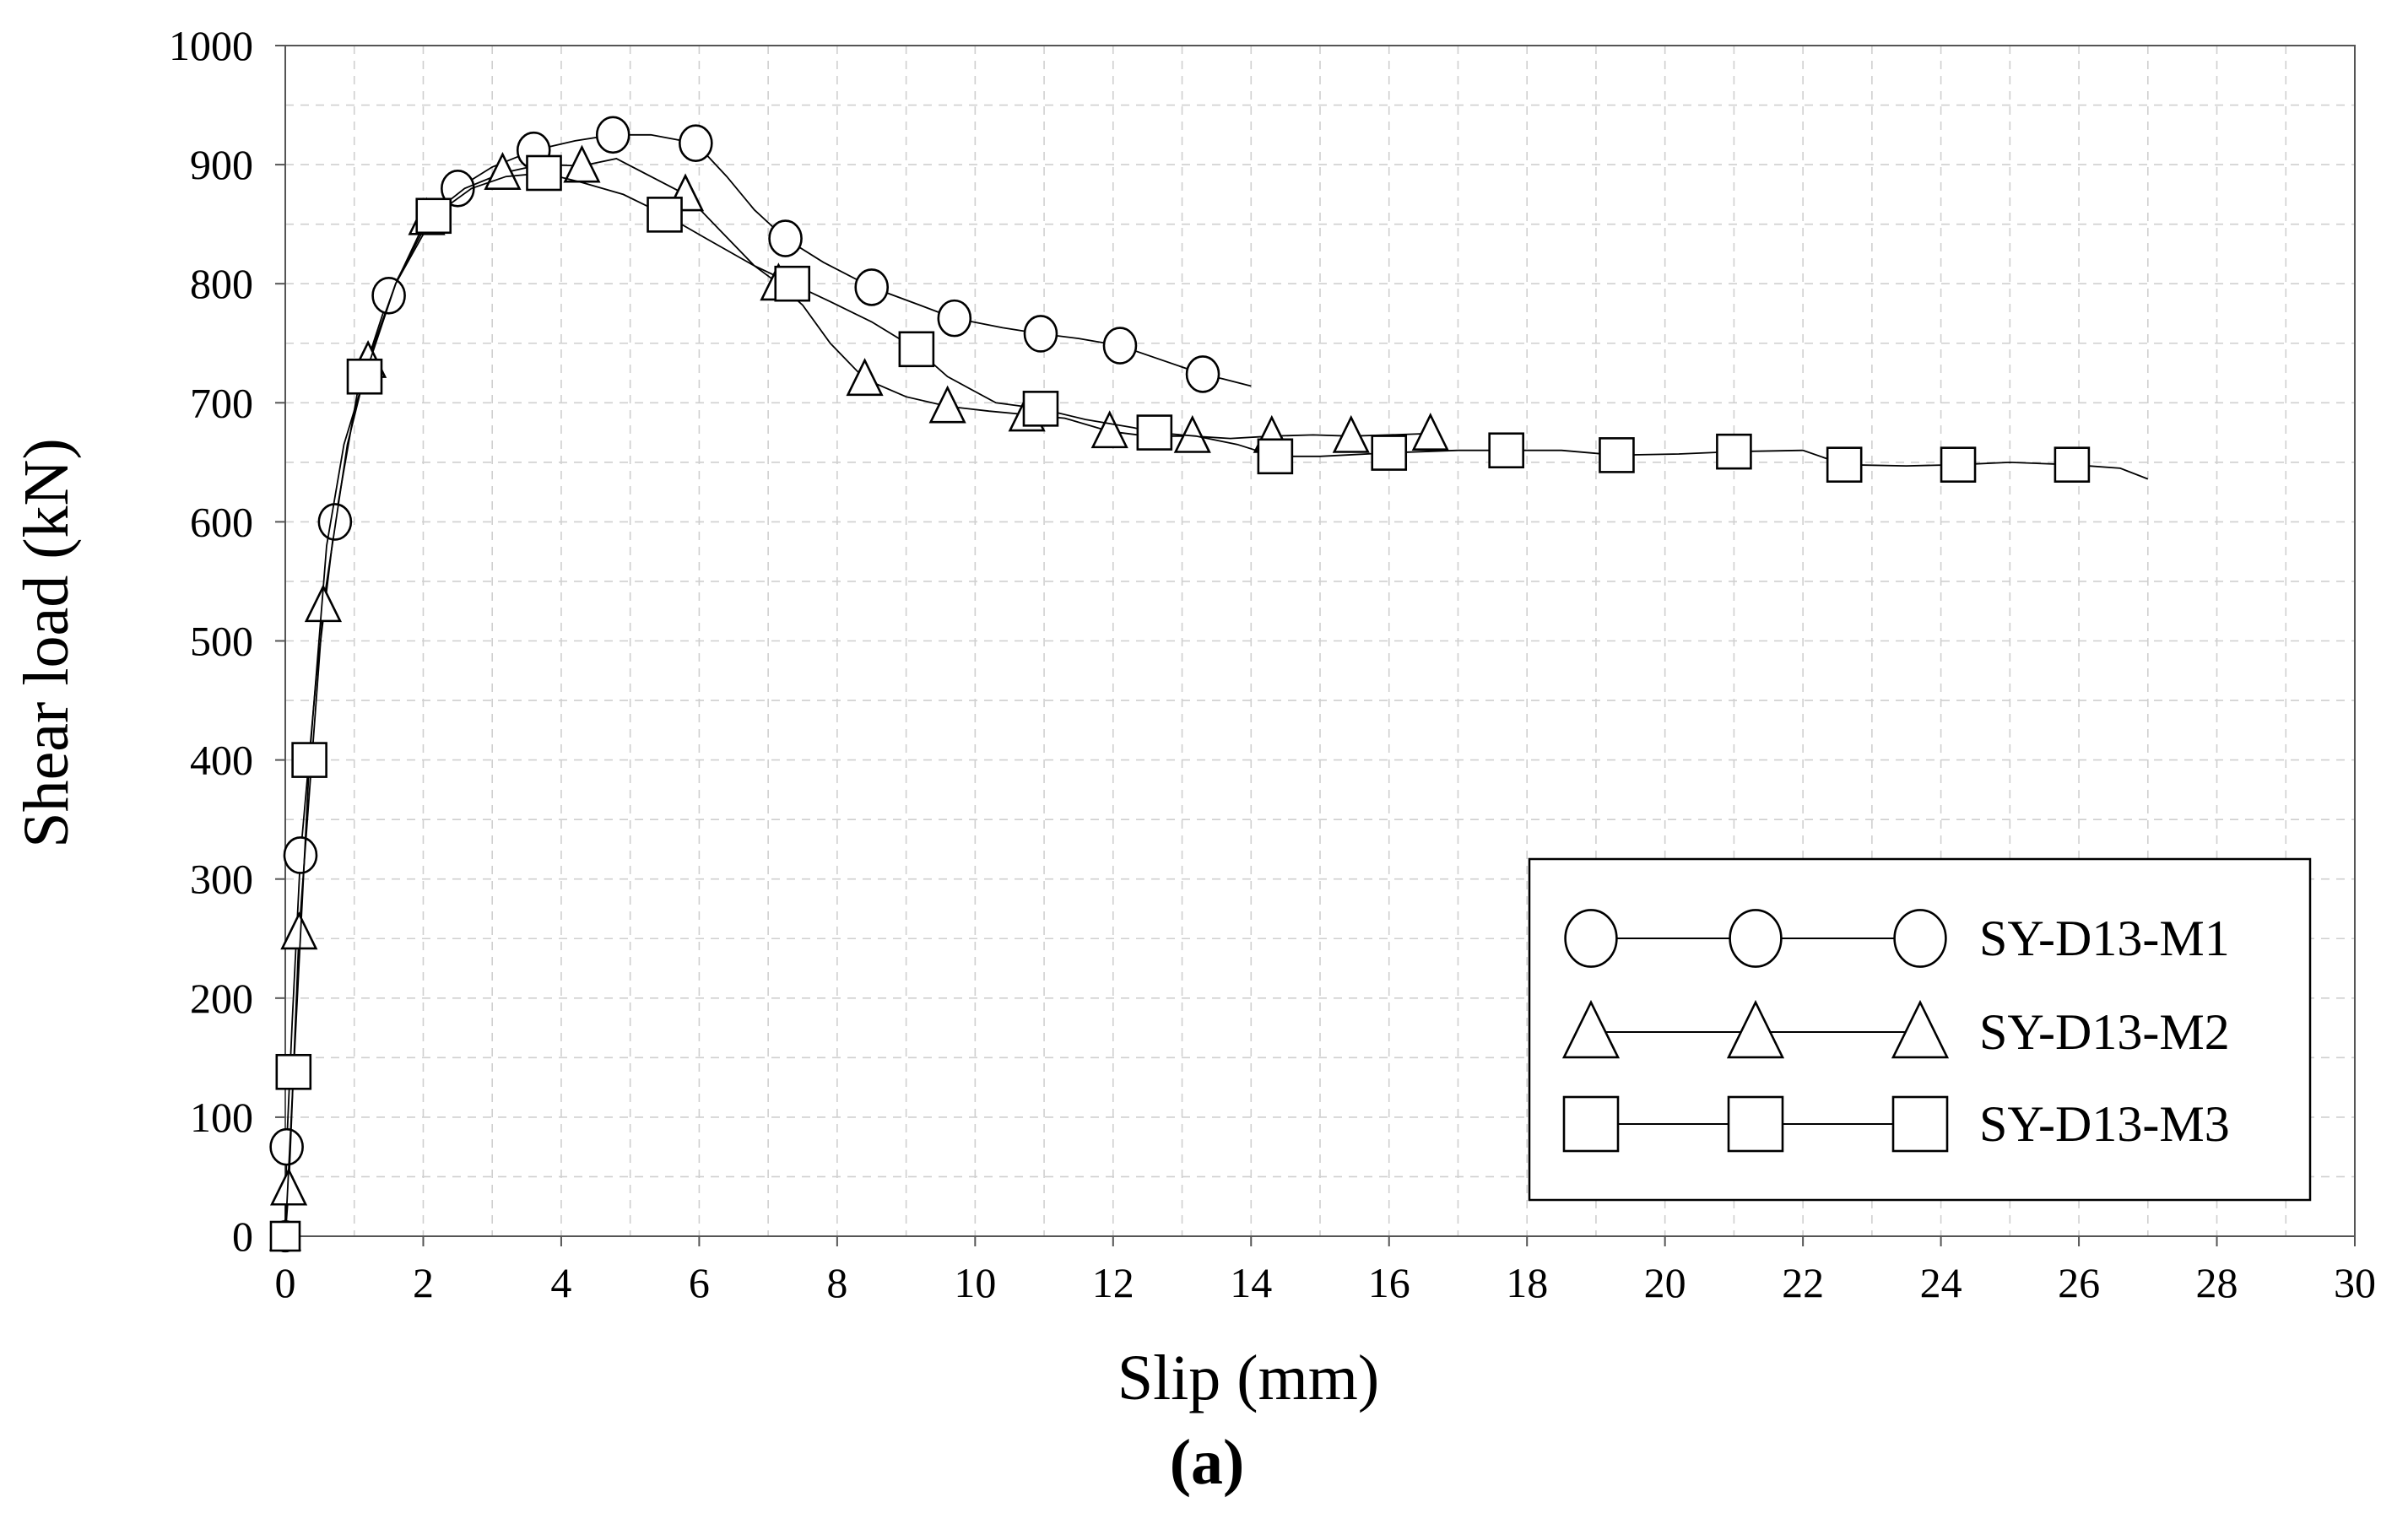 The width and height of the screenshot is (2408, 1524). I want to click on y-axis: 0 100 200 300 400 500 600 700 800 900 1000, so click(227, 641).